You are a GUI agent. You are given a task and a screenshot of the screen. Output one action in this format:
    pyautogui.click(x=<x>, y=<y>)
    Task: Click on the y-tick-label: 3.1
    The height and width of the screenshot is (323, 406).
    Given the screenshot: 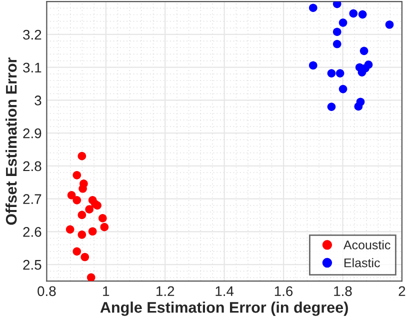 What is the action you would take?
    pyautogui.click(x=32, y=67)
    